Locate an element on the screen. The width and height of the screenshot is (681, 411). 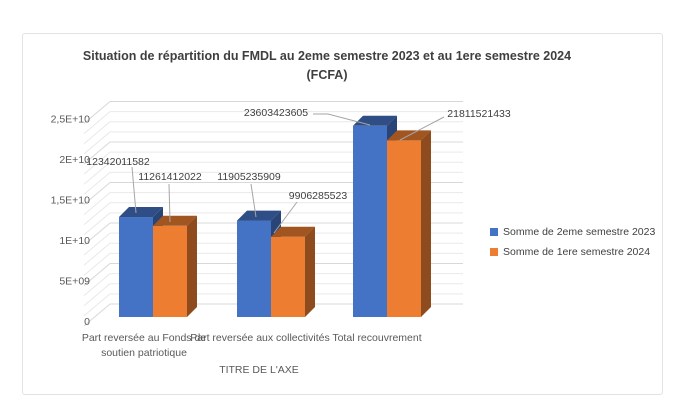
data-label-leader-s2-c2 is located at coordinates (285, 217).